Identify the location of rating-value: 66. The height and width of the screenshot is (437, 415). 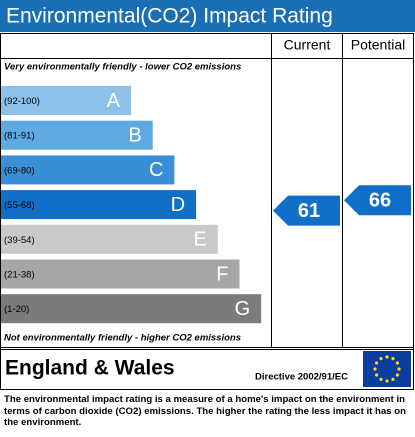
(380, 201).